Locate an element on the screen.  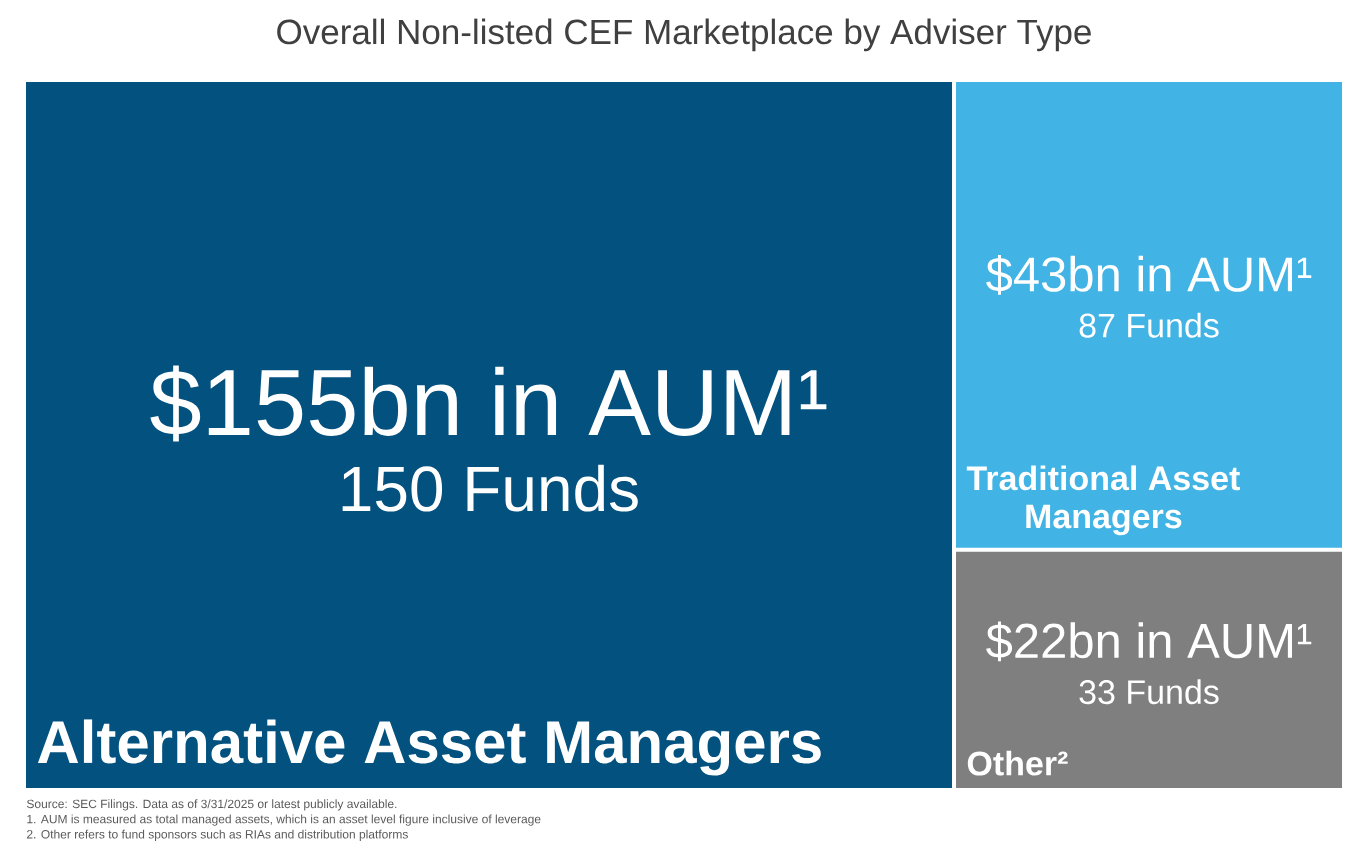
data-label: 33 Funds is located at coordinates (1149, 692).